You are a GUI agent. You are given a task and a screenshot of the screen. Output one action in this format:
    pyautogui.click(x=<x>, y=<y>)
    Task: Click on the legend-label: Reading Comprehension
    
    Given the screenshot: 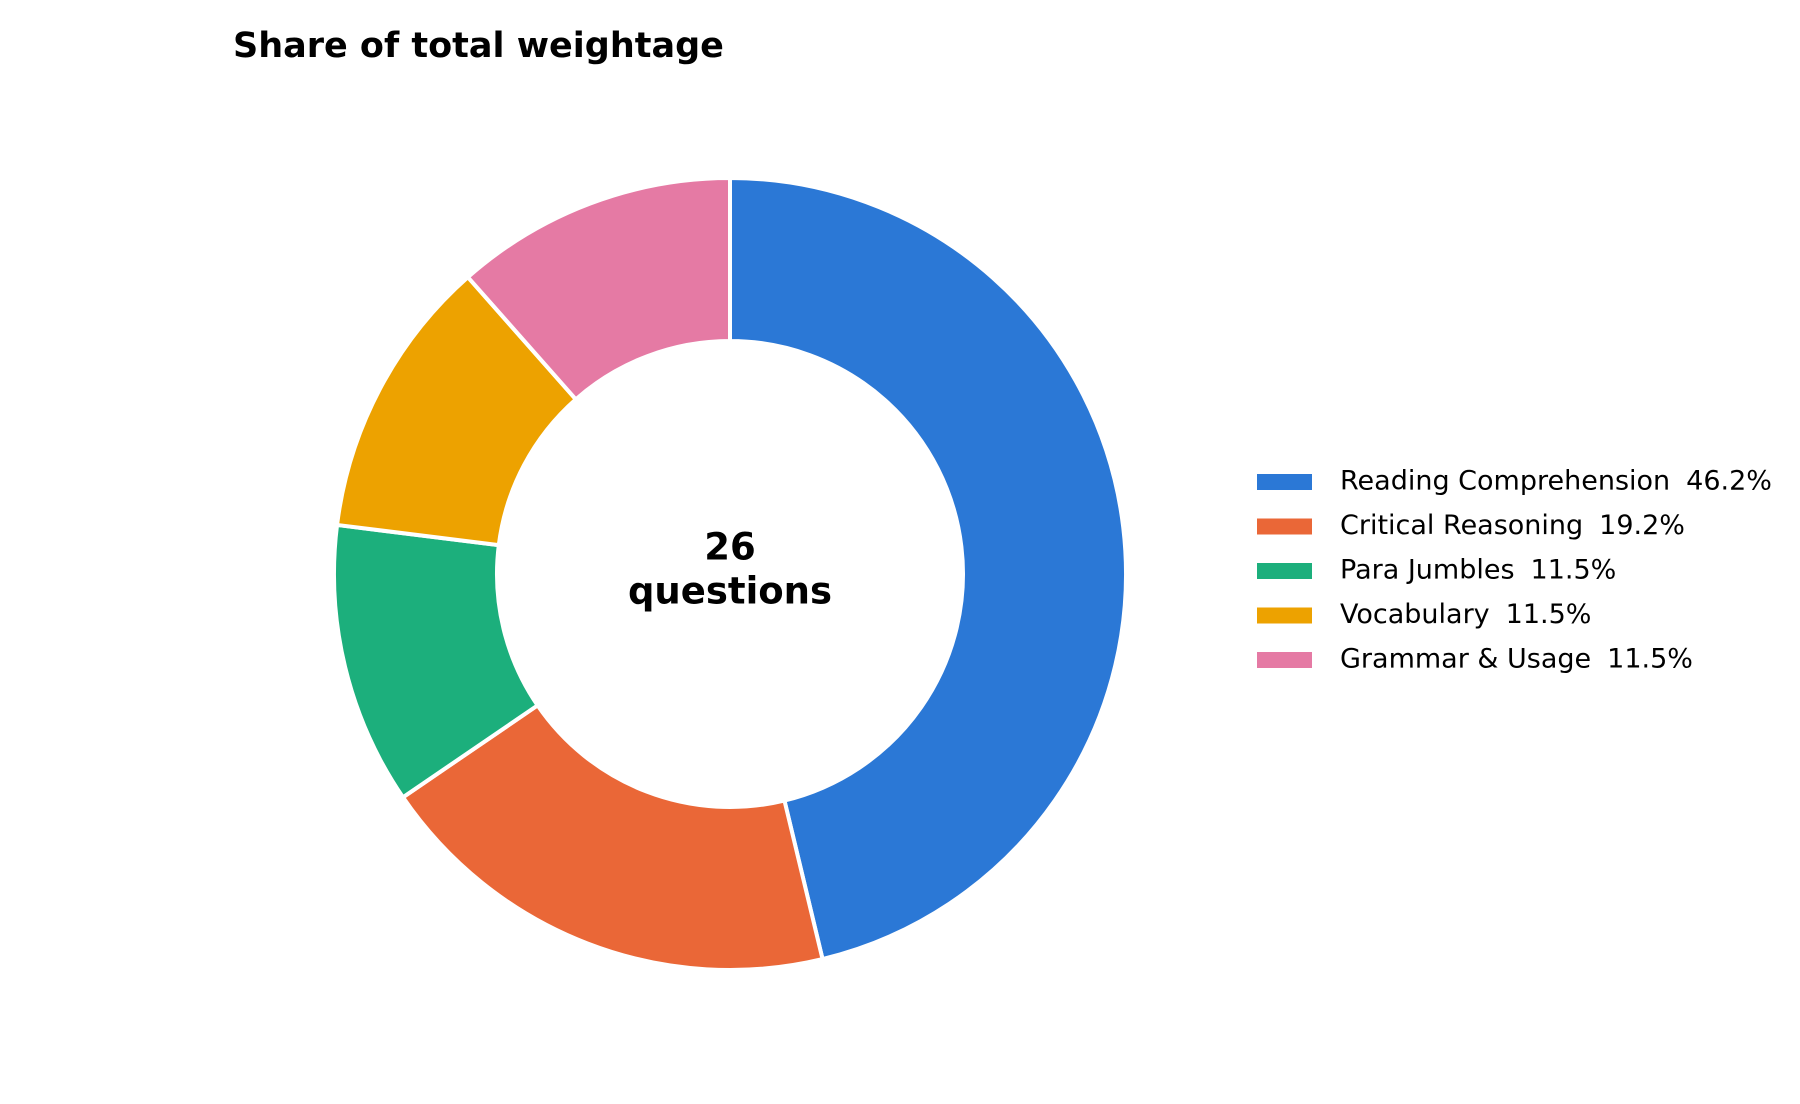 What is the action you would take?
    pyautogui.click(x=1505, y=481)
    